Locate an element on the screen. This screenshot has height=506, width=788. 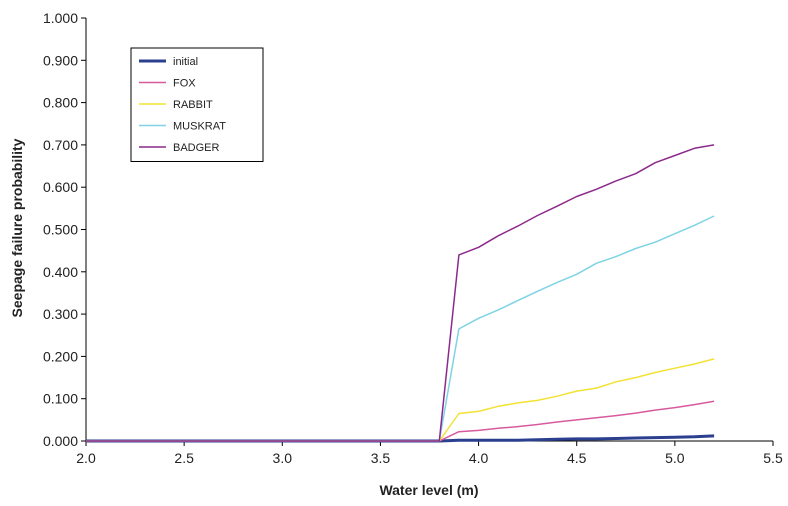
y-tick-label: 0.500 is located at coordinates (60, 230).